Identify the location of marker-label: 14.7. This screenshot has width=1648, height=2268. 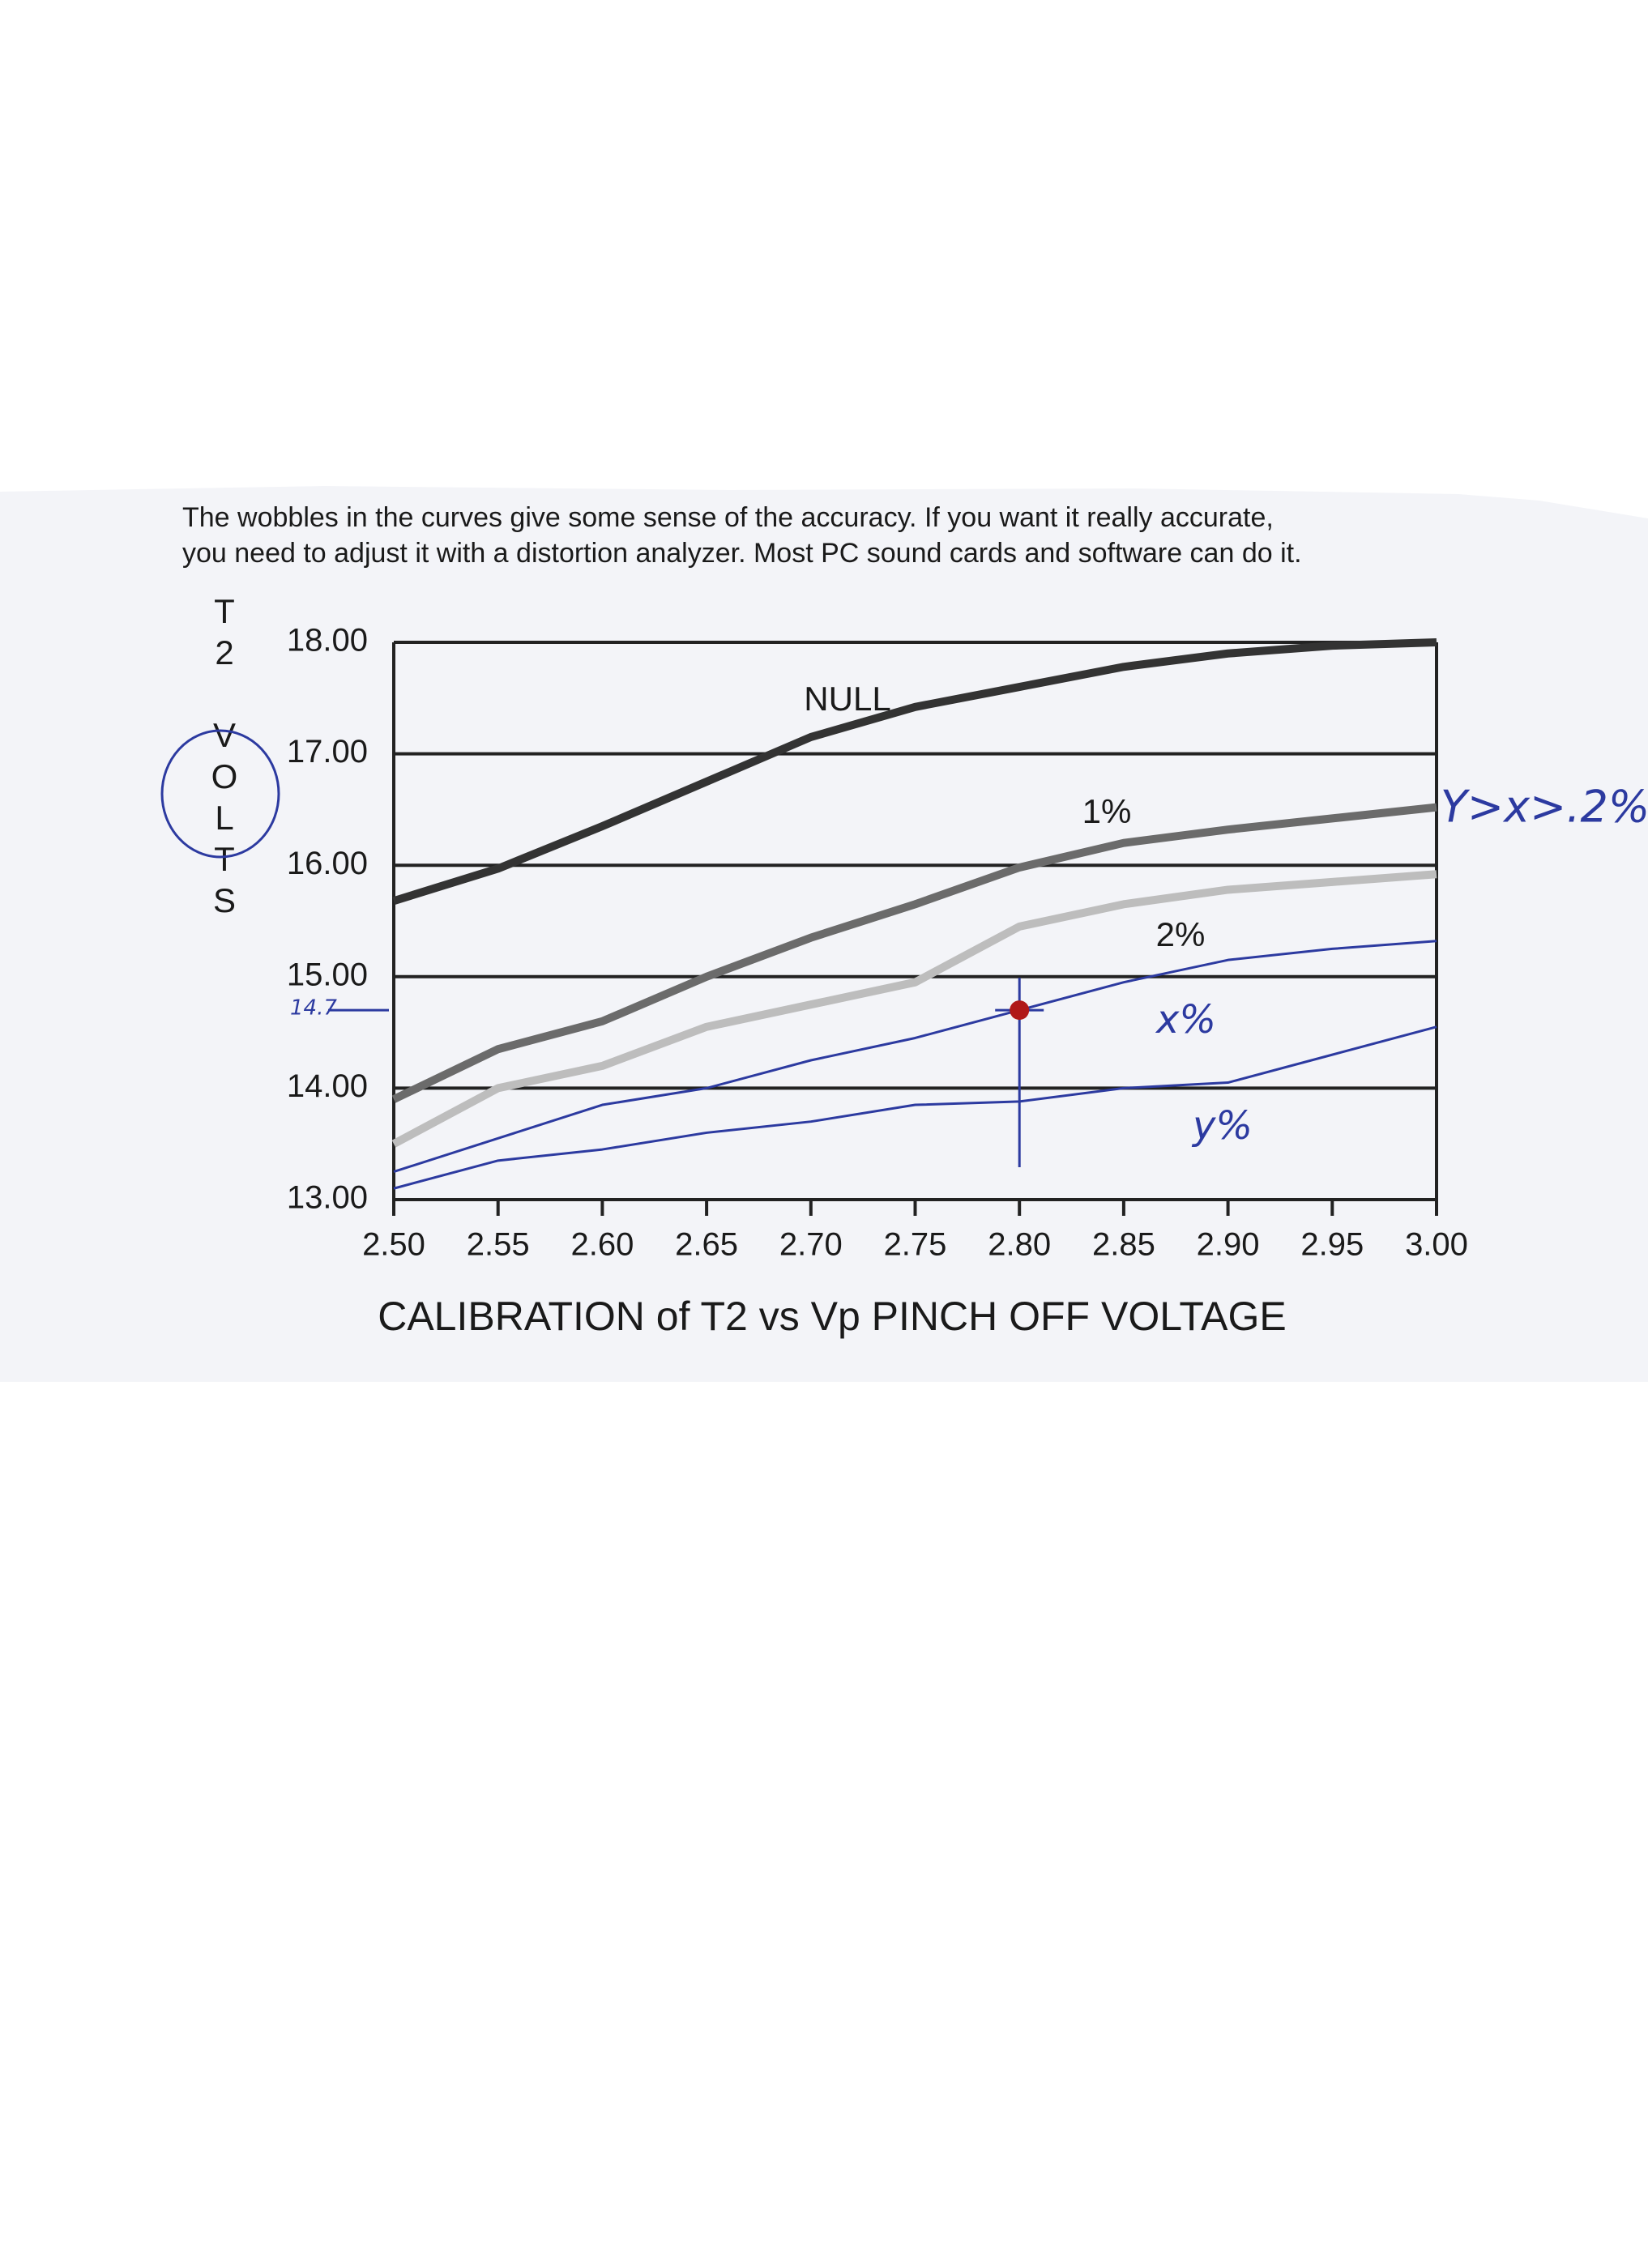
(313, 1008).